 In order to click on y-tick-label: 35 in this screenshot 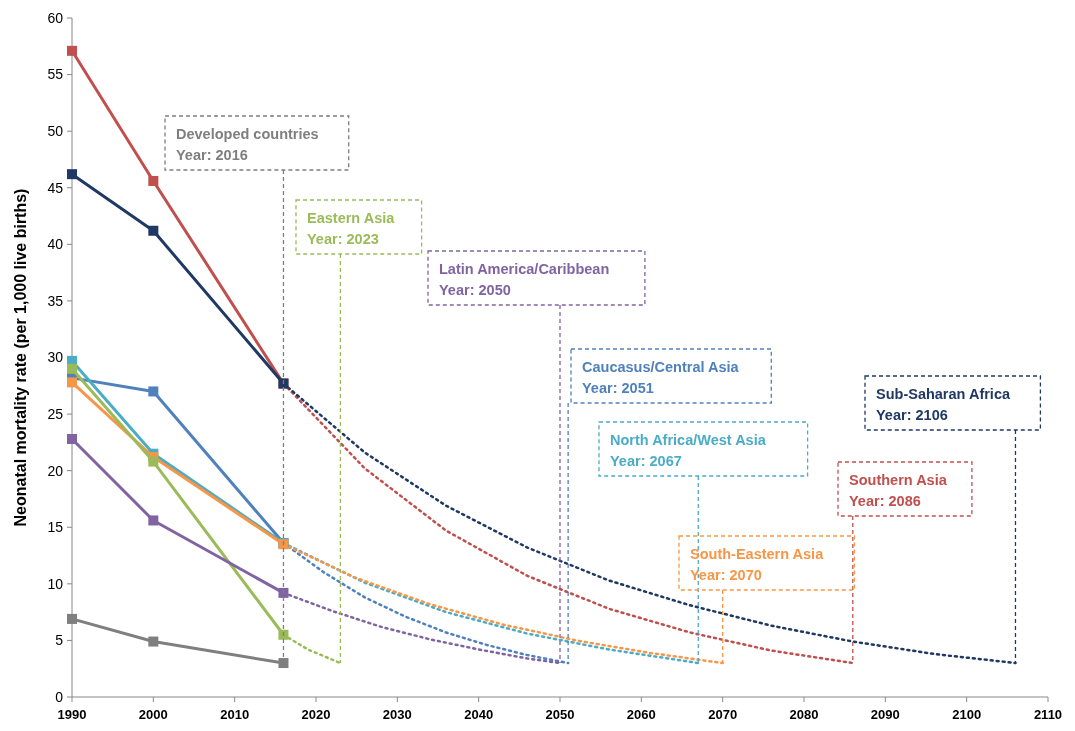, I will do `click(55, 300)`.